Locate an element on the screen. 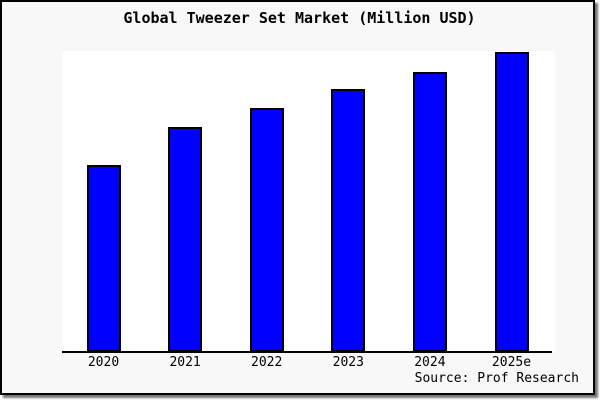 This screenshot has width=600, height=400. source-text: Source: Prof Research is located at coordinates (496, 378).